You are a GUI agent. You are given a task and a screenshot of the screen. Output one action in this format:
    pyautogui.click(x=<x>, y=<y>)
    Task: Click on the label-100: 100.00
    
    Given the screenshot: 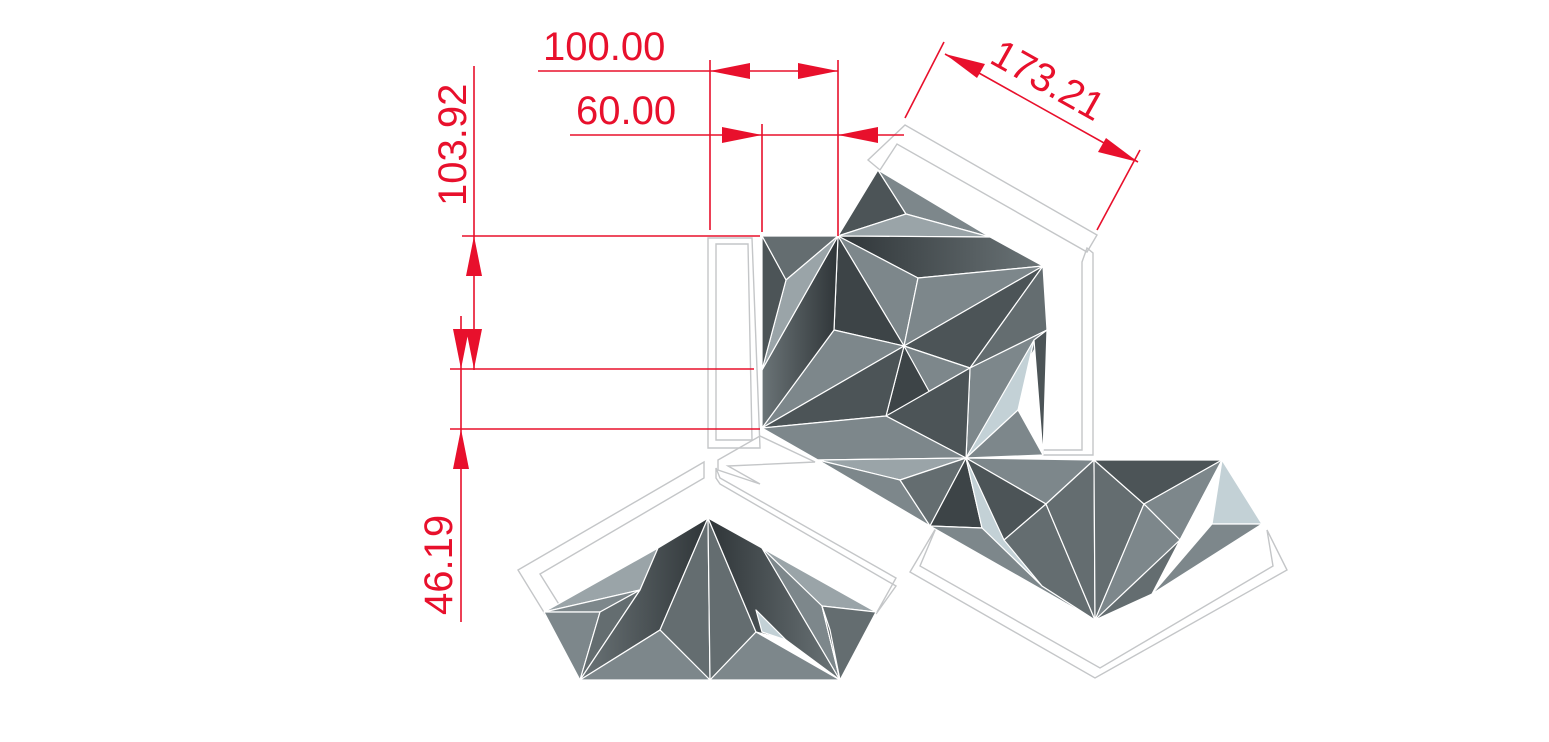 What is the action you would take?
    pyautogui.click(x=604, y=47)
    